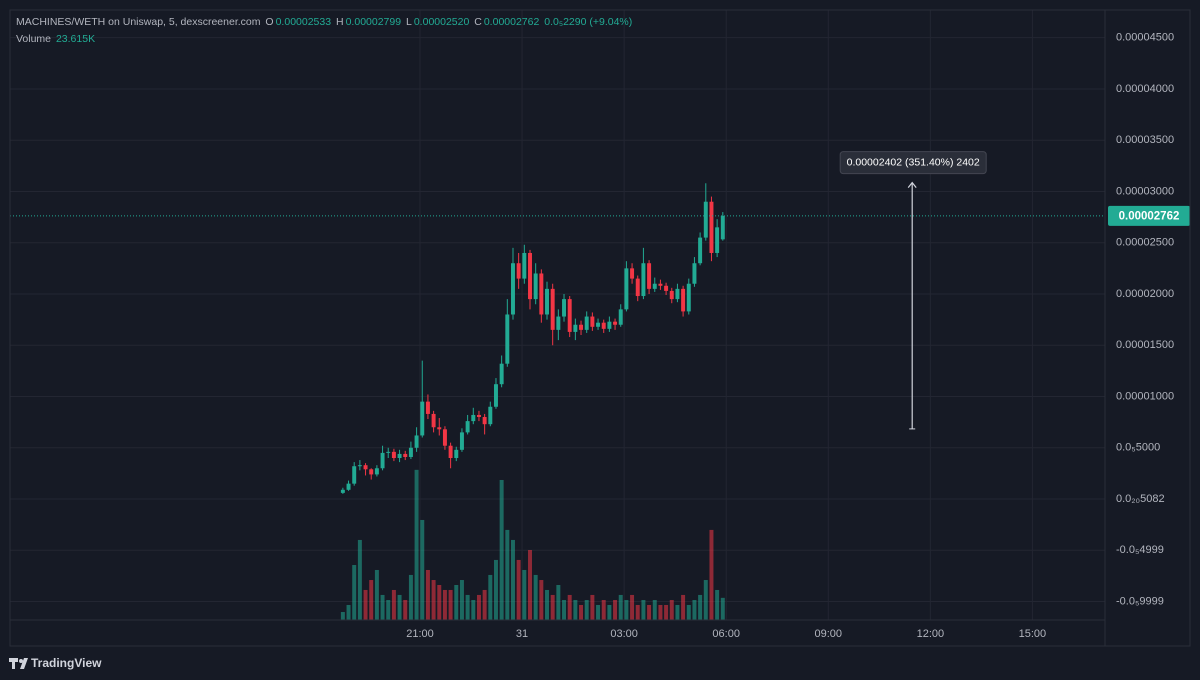 The image size is (1200, 680). Describe the element at coordinates (511, 22) in the screenshot. I see `ohlc-value: 0.00002762` at that location.